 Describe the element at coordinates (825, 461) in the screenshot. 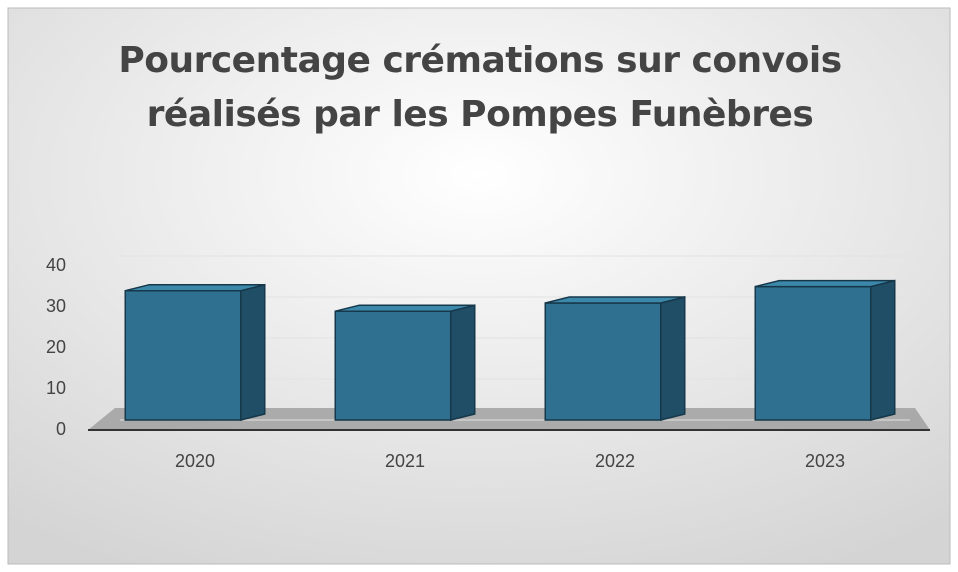

I see `x-tick-label: 2023` at that location.